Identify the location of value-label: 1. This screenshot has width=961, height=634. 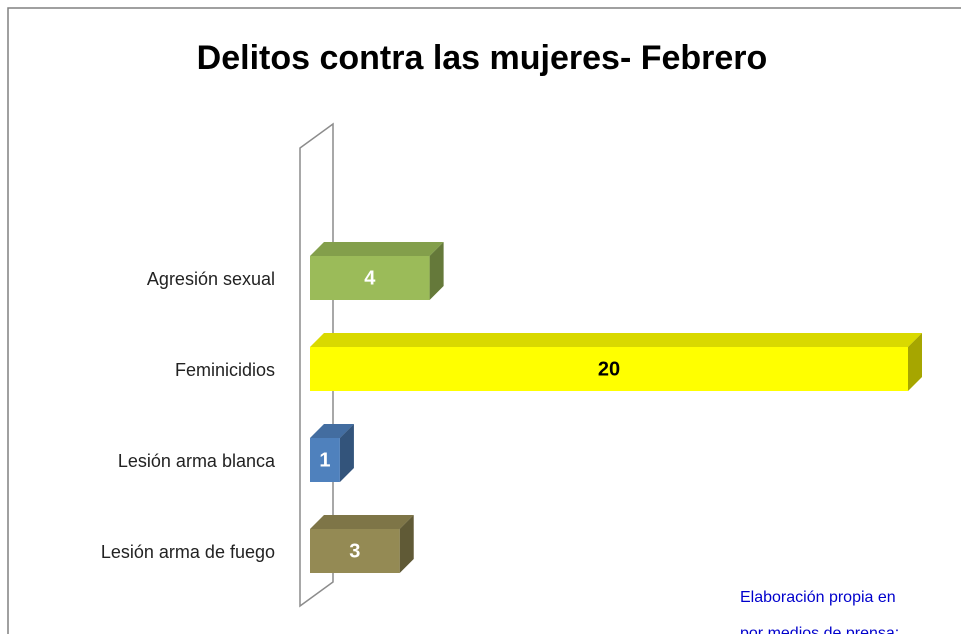
(324, 460).